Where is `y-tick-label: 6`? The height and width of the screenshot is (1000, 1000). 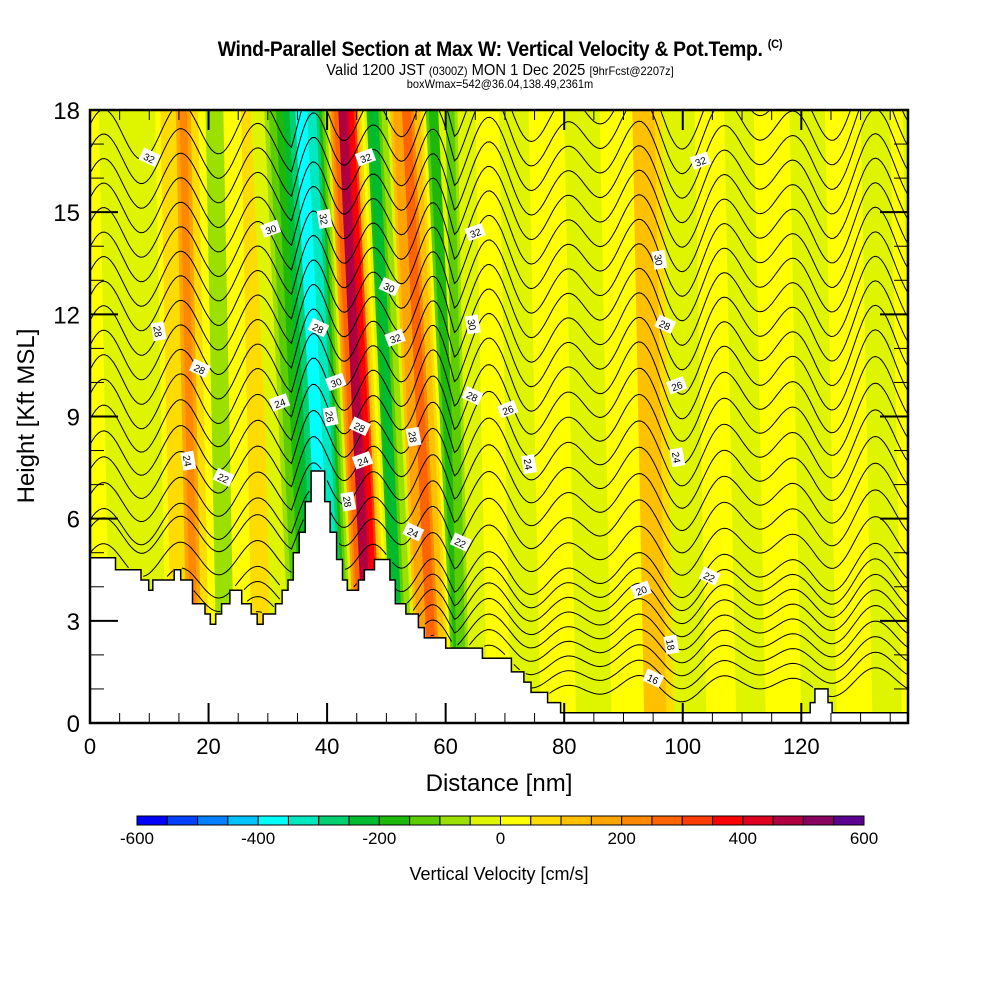 y-tick-label: 6 is located at coordinates (73, 520).